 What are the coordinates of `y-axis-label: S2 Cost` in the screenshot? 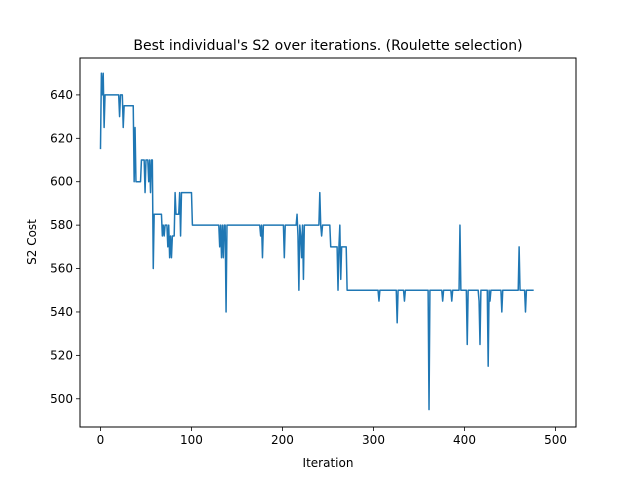 It's located at (32, 242).